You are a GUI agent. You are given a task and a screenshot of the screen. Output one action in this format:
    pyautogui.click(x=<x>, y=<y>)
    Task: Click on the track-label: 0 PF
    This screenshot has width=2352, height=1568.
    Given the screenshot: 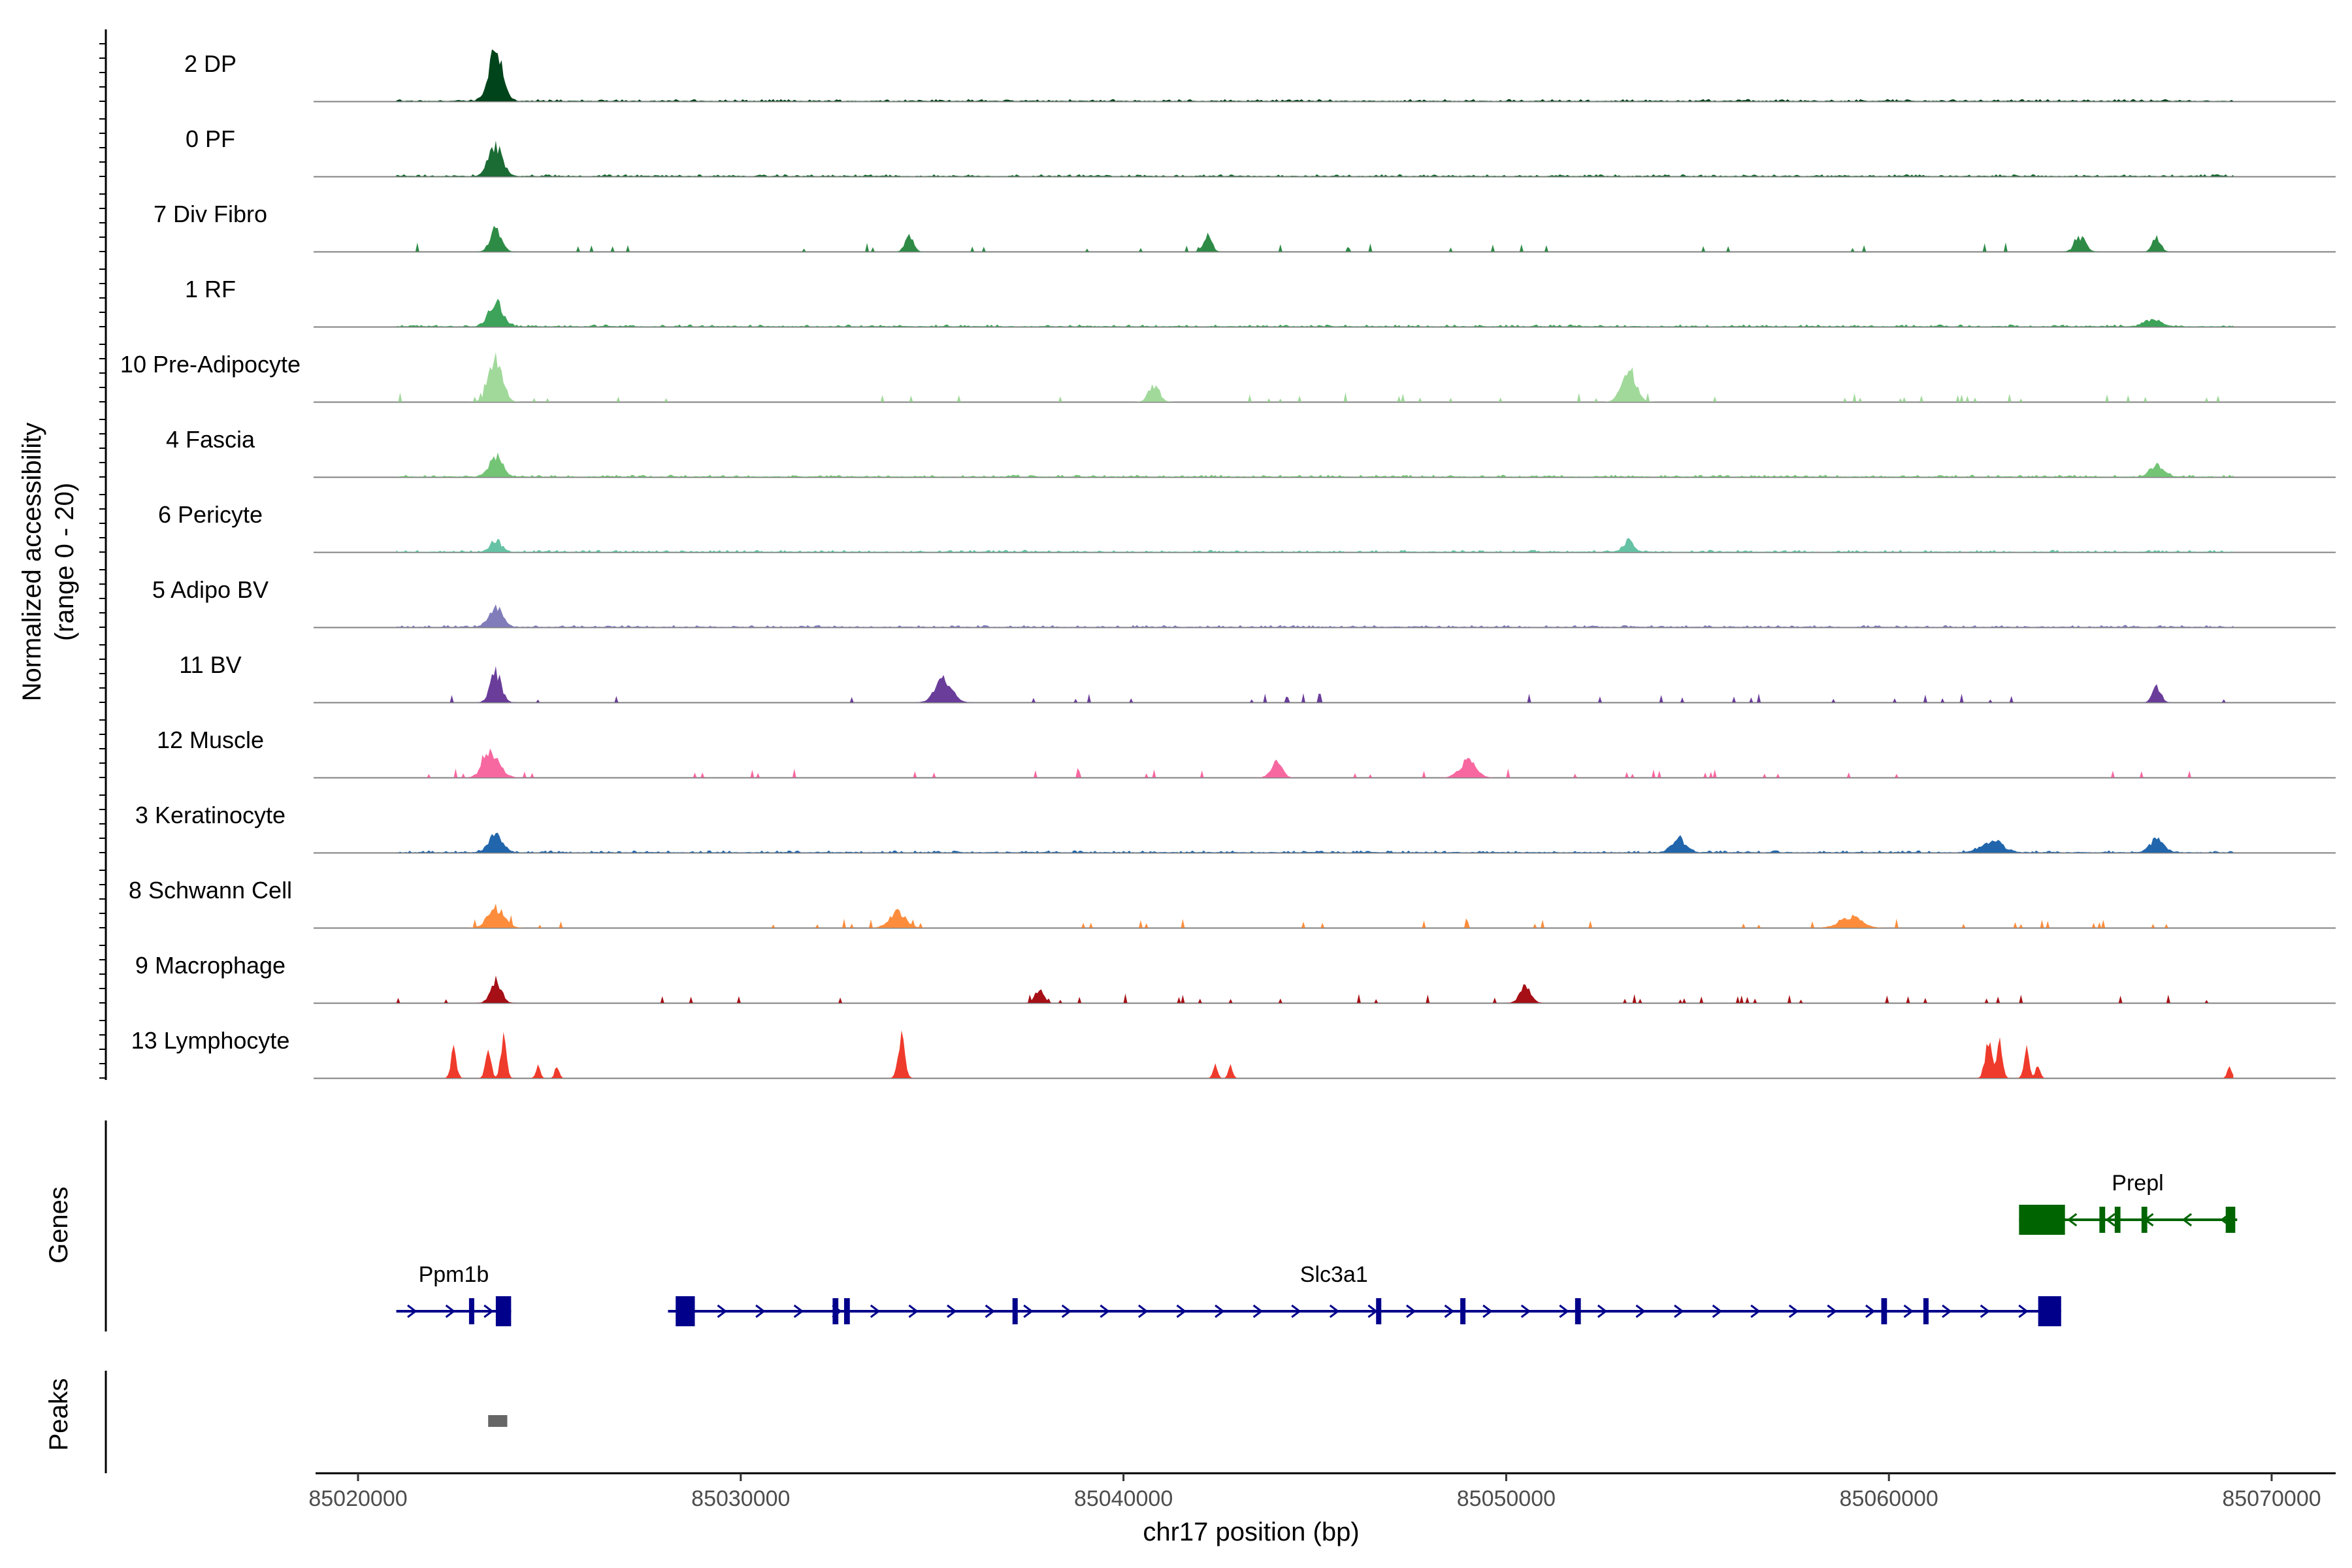 What is the action you would take?
    pyautogui.click(x=210, y=138)
    